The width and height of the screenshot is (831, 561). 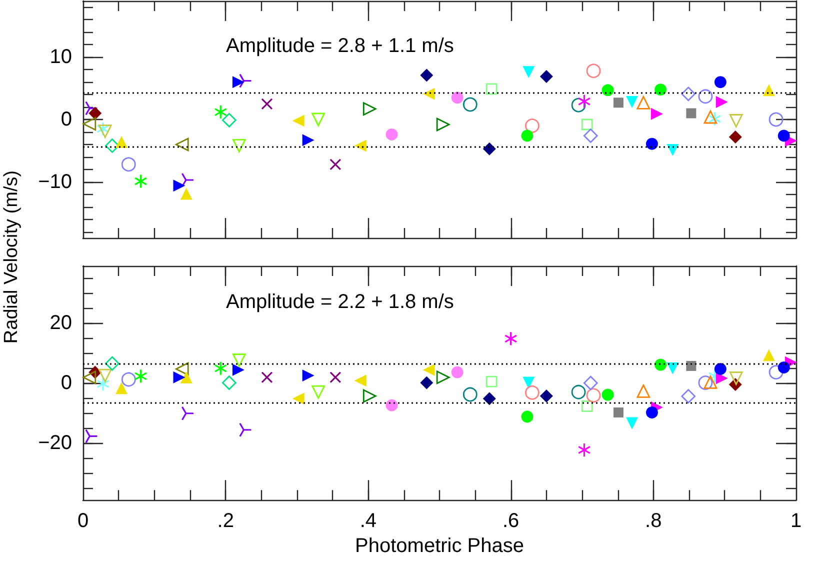 What do you see at coordinates (61, 57) in the screenshot?
I see `y-tick-label: 10` at bounding box center [61, 57].